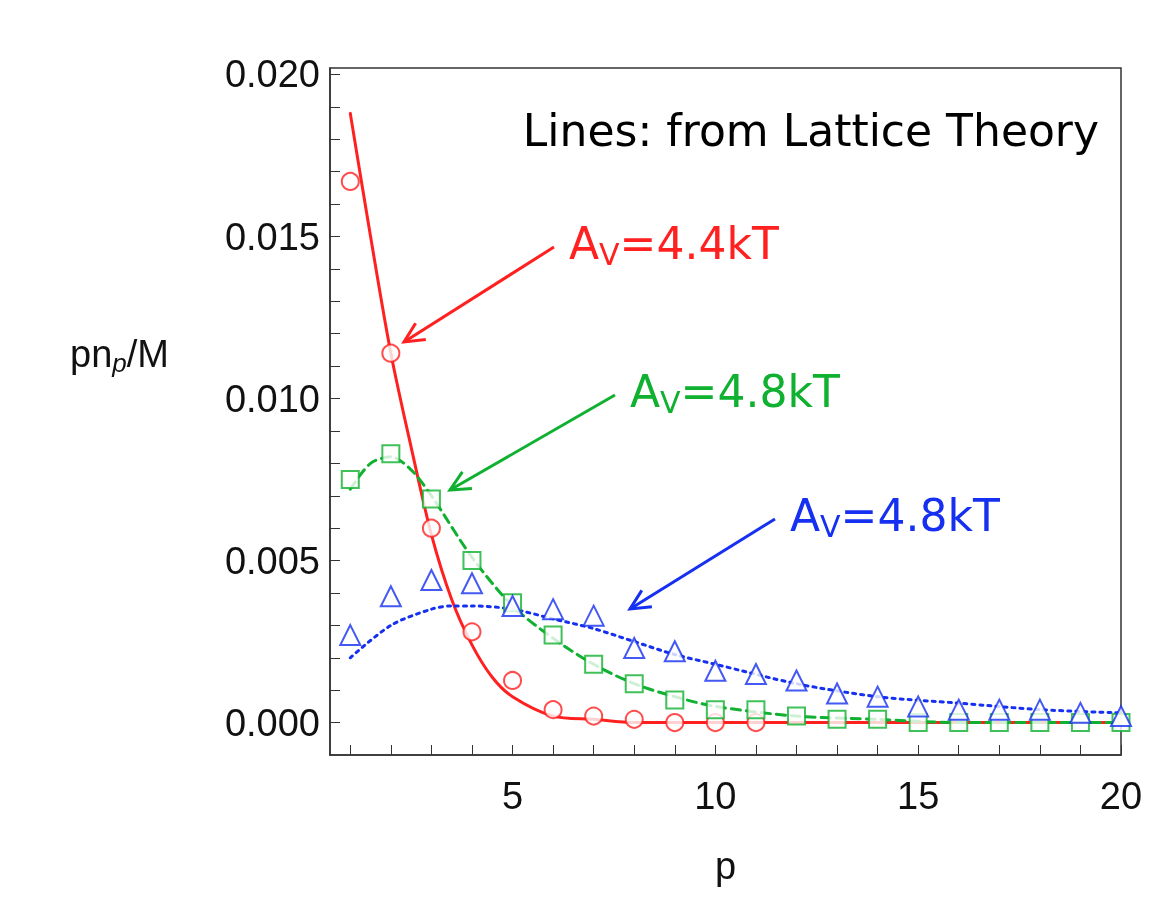 This screenshot has width=1169, height=900. What do you see at coordinates (1121, 796) in the screenshot?
I see `x-tick-label: 20` at bounding box center [1121, 796].